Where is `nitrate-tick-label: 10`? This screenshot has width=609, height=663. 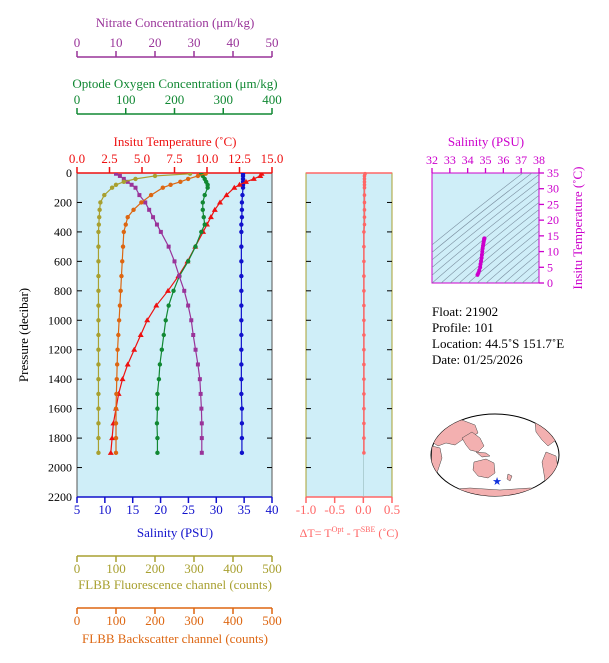
nitrate-tick-label: 10 is located at coordinates (116, 42).